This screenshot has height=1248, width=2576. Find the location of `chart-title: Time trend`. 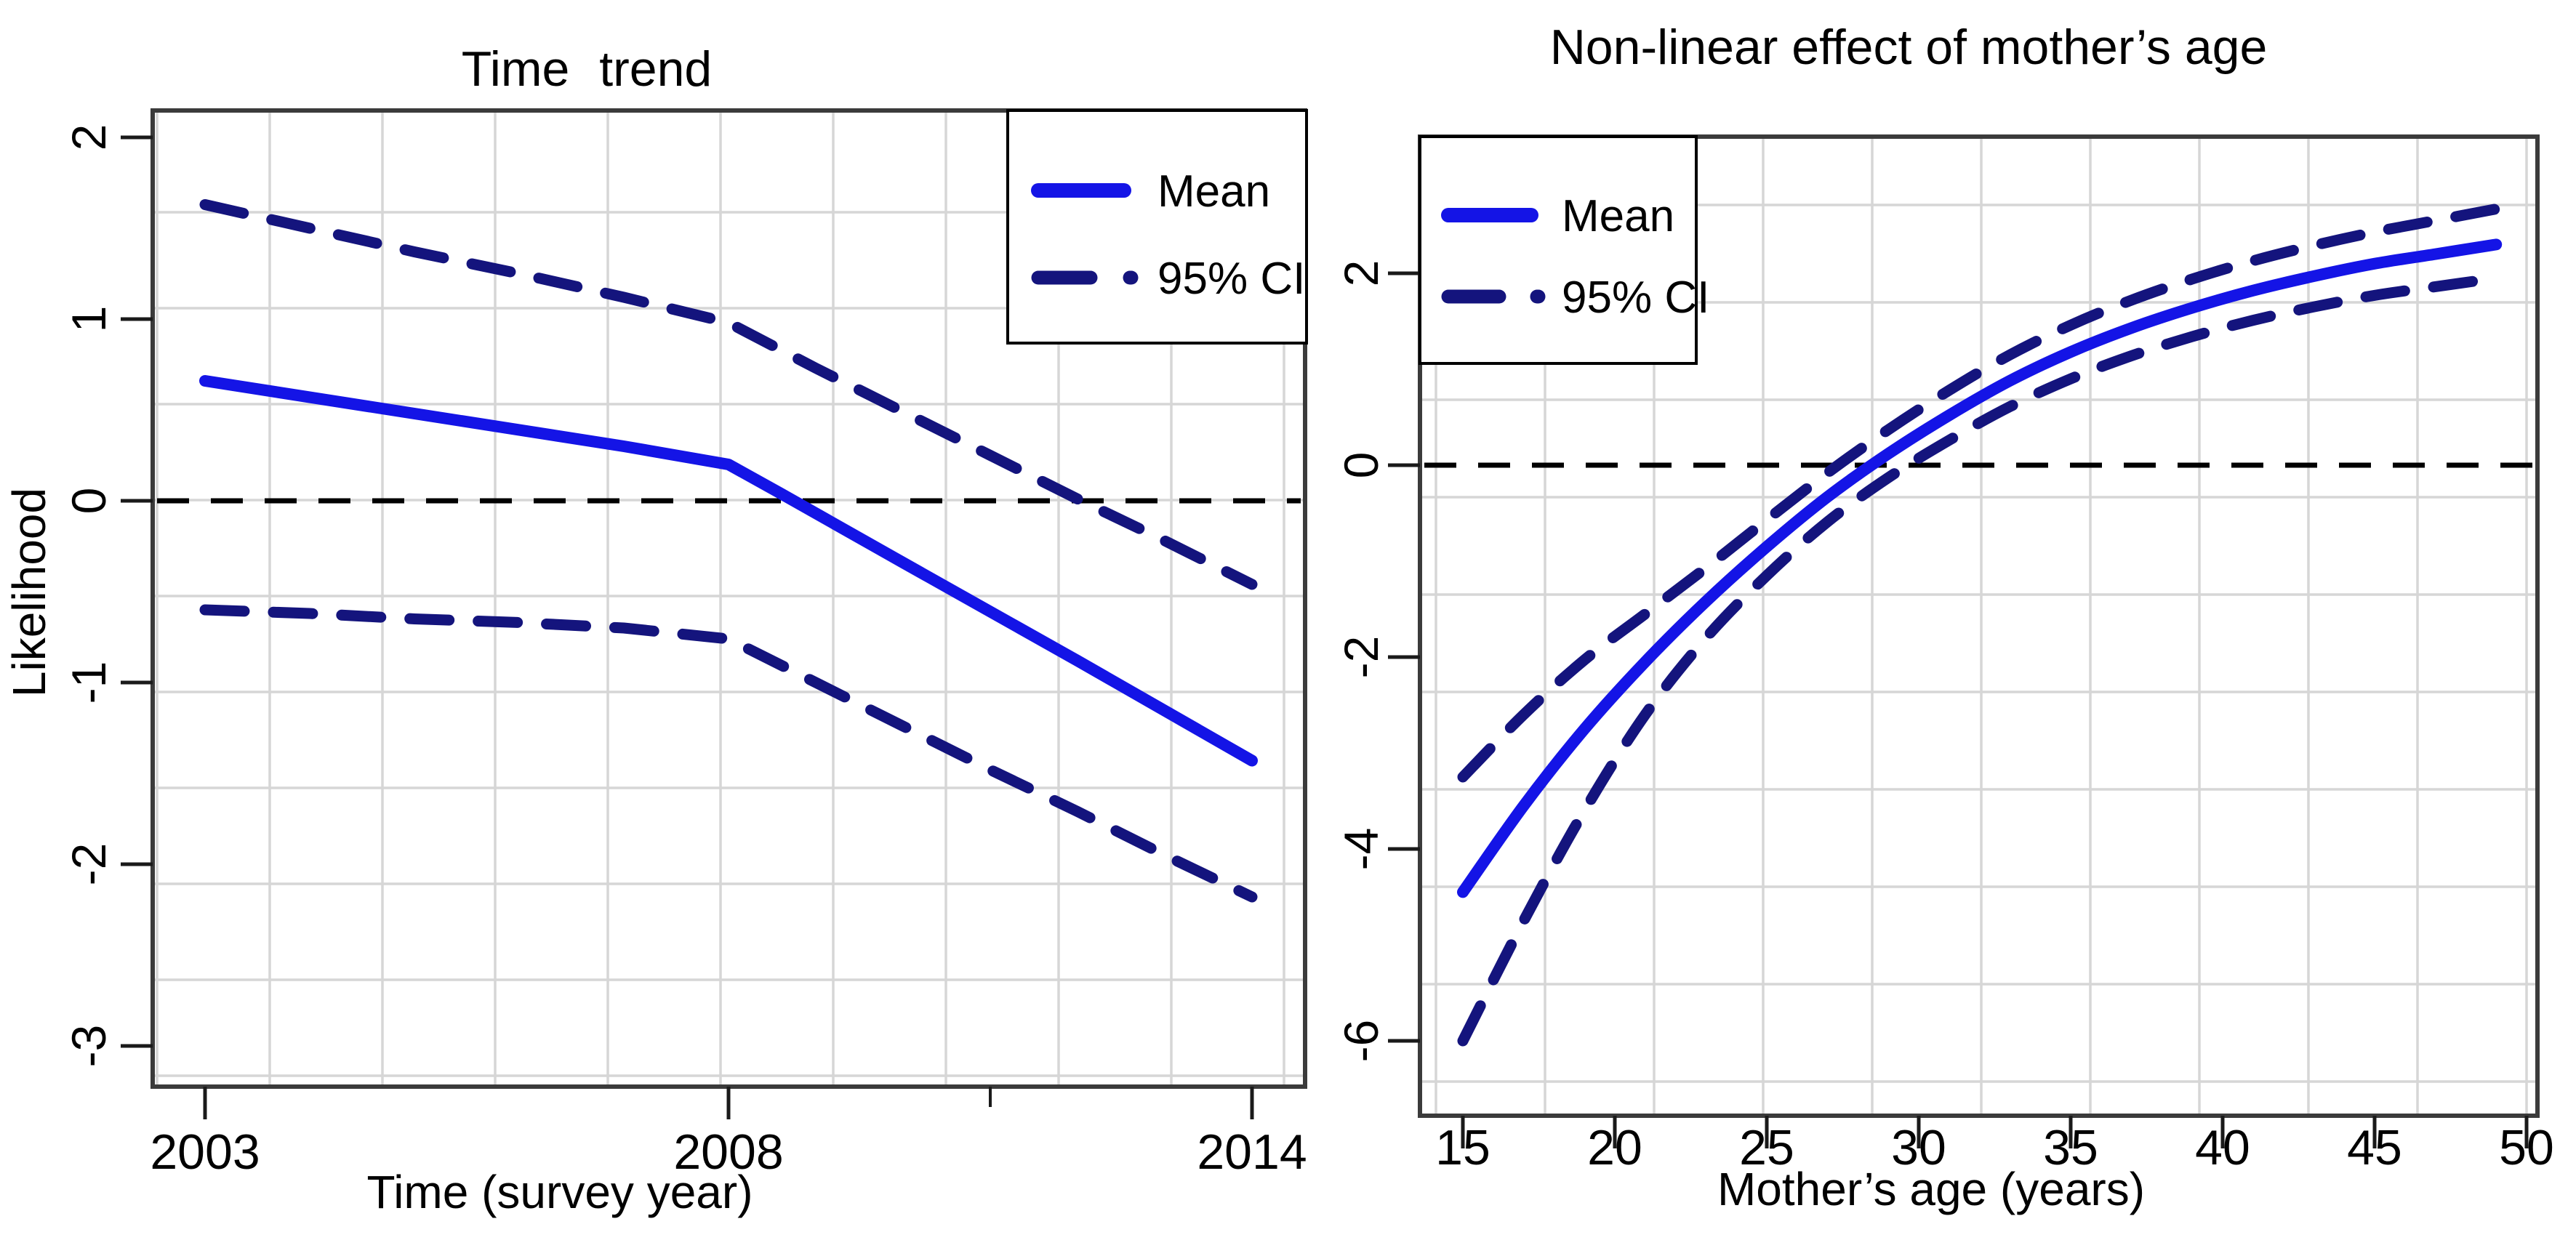

chart-title: Time trend is located at coordinates (587, 69).